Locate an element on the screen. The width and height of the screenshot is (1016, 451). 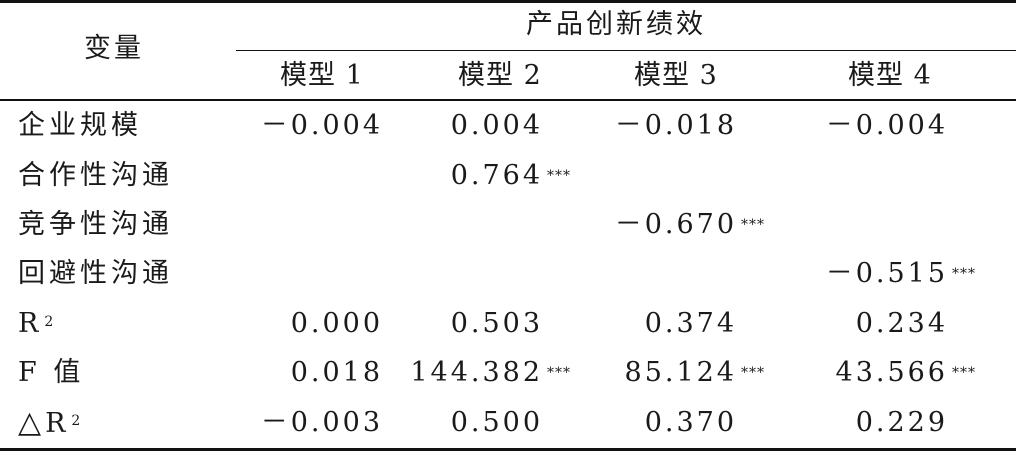
header-rule is located at coordinates (508, 100).